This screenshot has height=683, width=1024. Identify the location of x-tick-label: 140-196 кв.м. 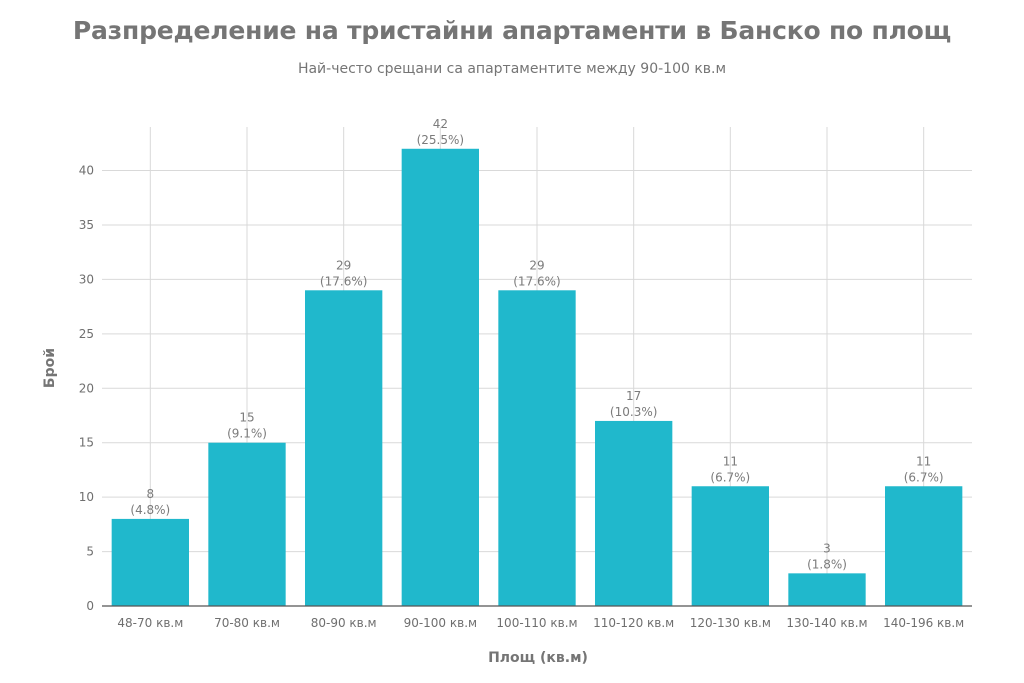
(923, 623).